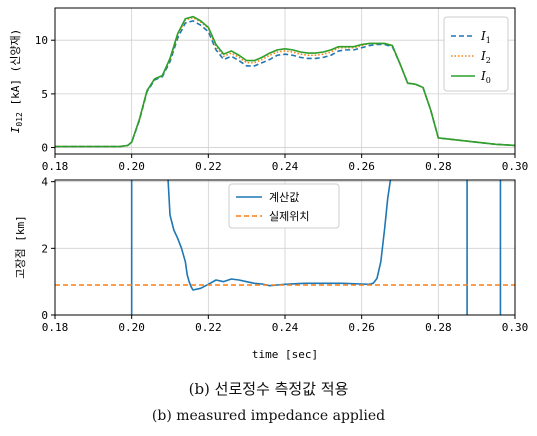  What do you see at coordinates (438, 327) in the screenshot?
I see `fault-location-chart-xtick-label: 0.28` at bounding box center [438, 327].